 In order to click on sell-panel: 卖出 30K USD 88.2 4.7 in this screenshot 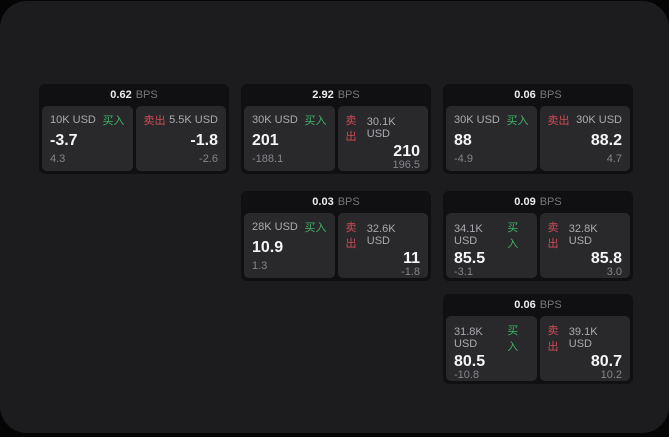, I will do `click(584, 138)`.